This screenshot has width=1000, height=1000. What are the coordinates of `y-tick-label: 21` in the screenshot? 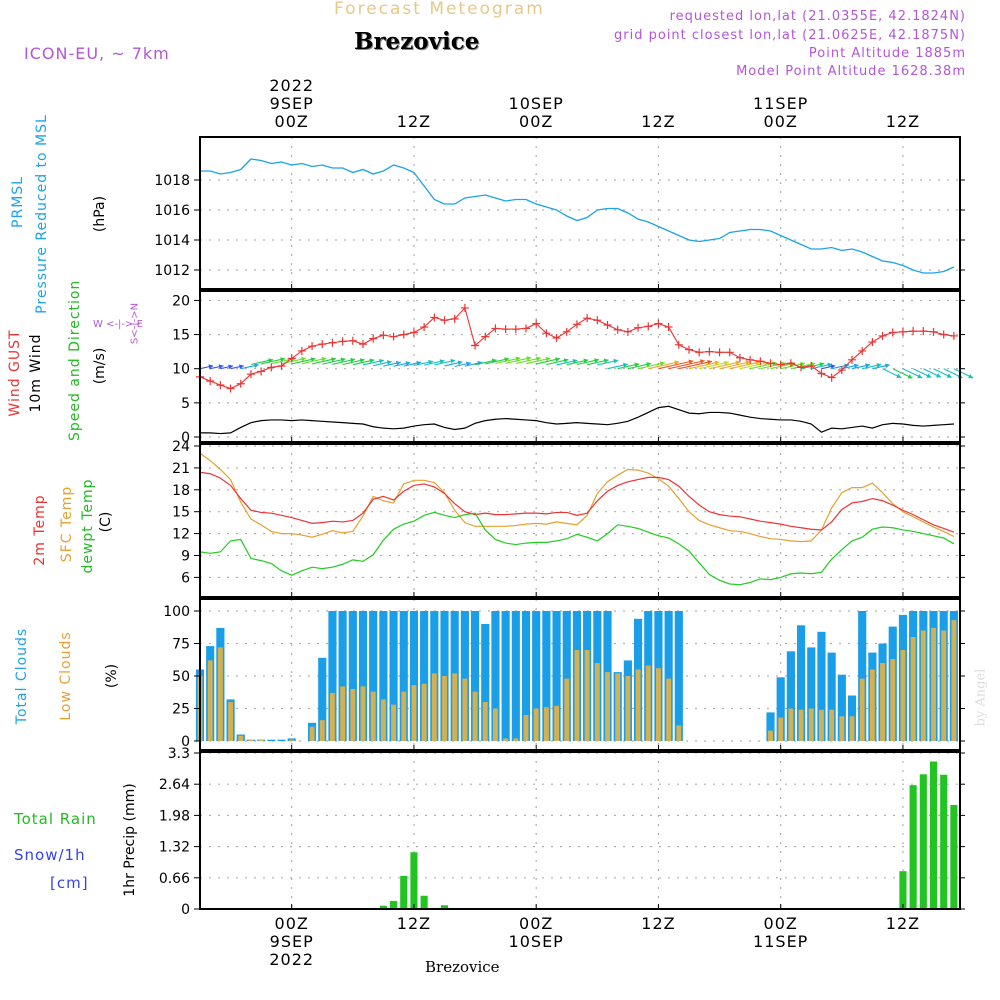 It's located at (181, 469).